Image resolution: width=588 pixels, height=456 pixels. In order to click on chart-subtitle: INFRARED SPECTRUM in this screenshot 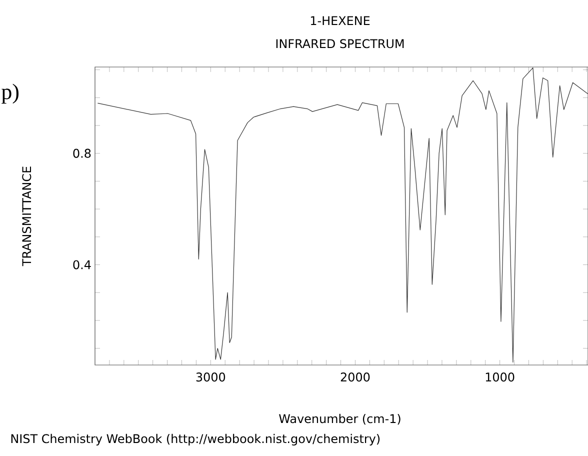, I will do `click(340, 43)`.